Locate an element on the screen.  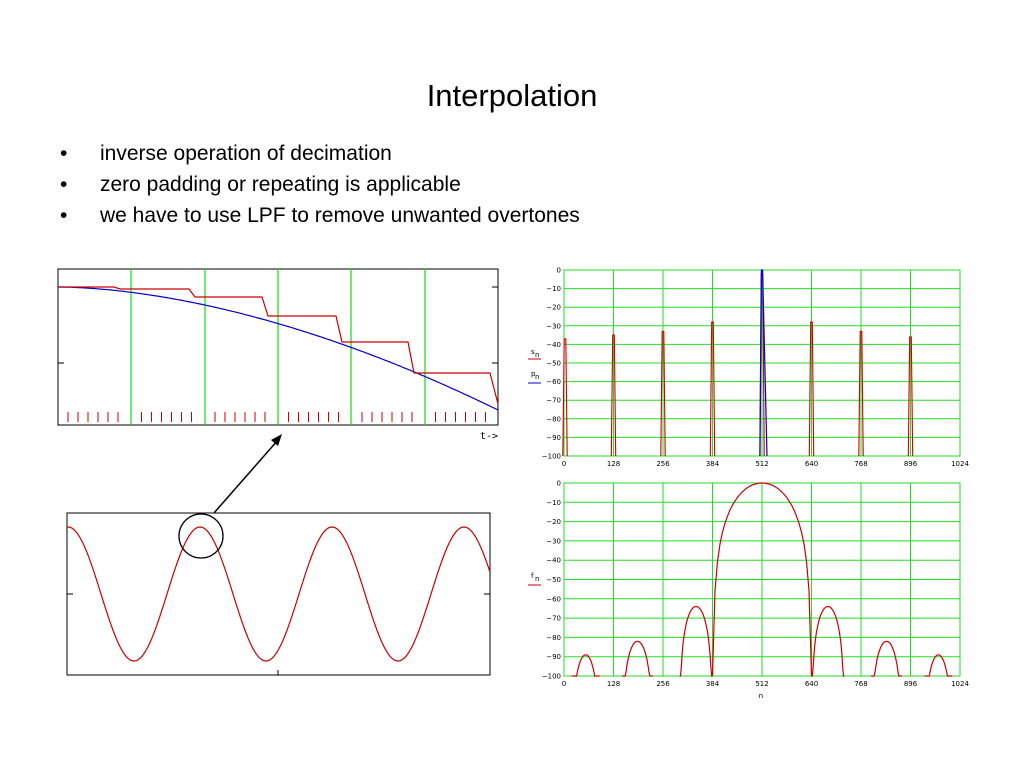
x-axis-label: t-> is located at coordinates (489, 436).